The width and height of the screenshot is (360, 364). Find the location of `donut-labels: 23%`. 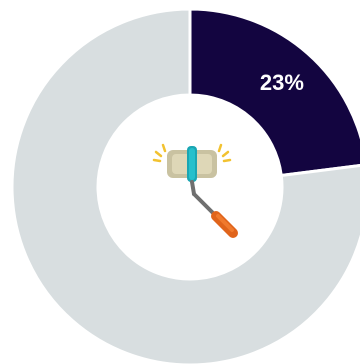

donut-labels: 23% is located at coordinates (282, 82).